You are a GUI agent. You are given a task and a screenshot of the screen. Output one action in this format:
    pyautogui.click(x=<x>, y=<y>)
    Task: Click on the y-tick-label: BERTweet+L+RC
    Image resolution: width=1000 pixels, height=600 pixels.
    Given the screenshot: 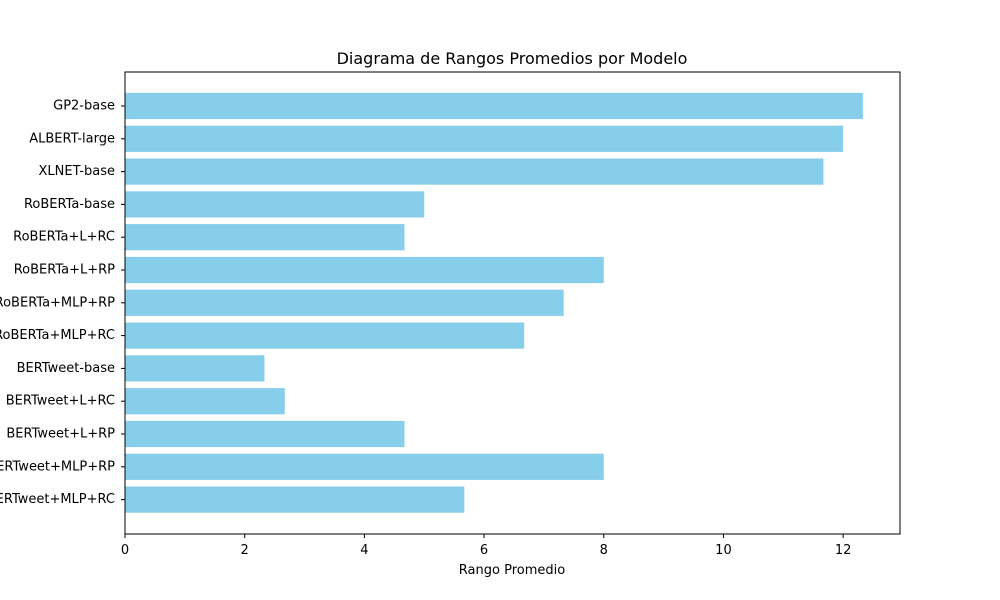 What is the action you would take?
    pyautogui.click(x=60, y=401)
    